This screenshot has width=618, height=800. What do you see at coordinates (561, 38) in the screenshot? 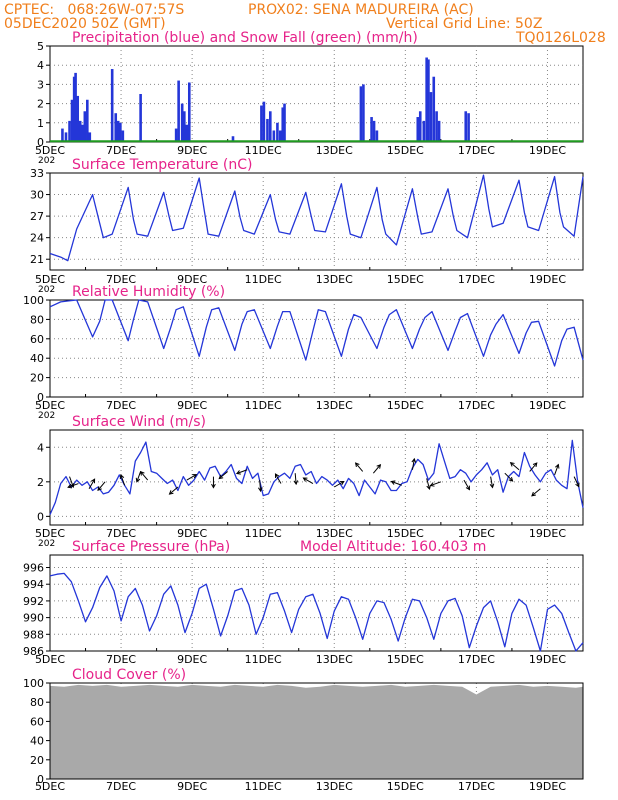
I see `header-model-code: TQ0126L028` at bounding box center [561, 38].